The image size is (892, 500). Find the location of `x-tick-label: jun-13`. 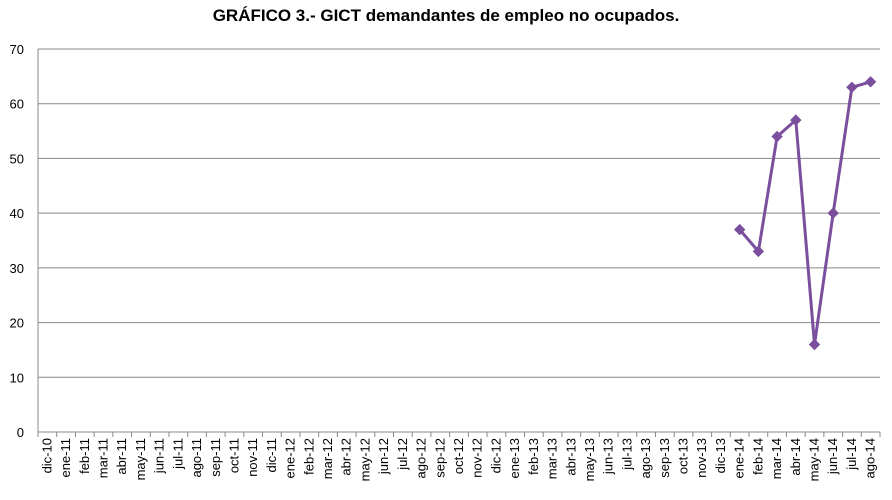

x-tick-label: jun-13 is located at coordinates (608, 456).